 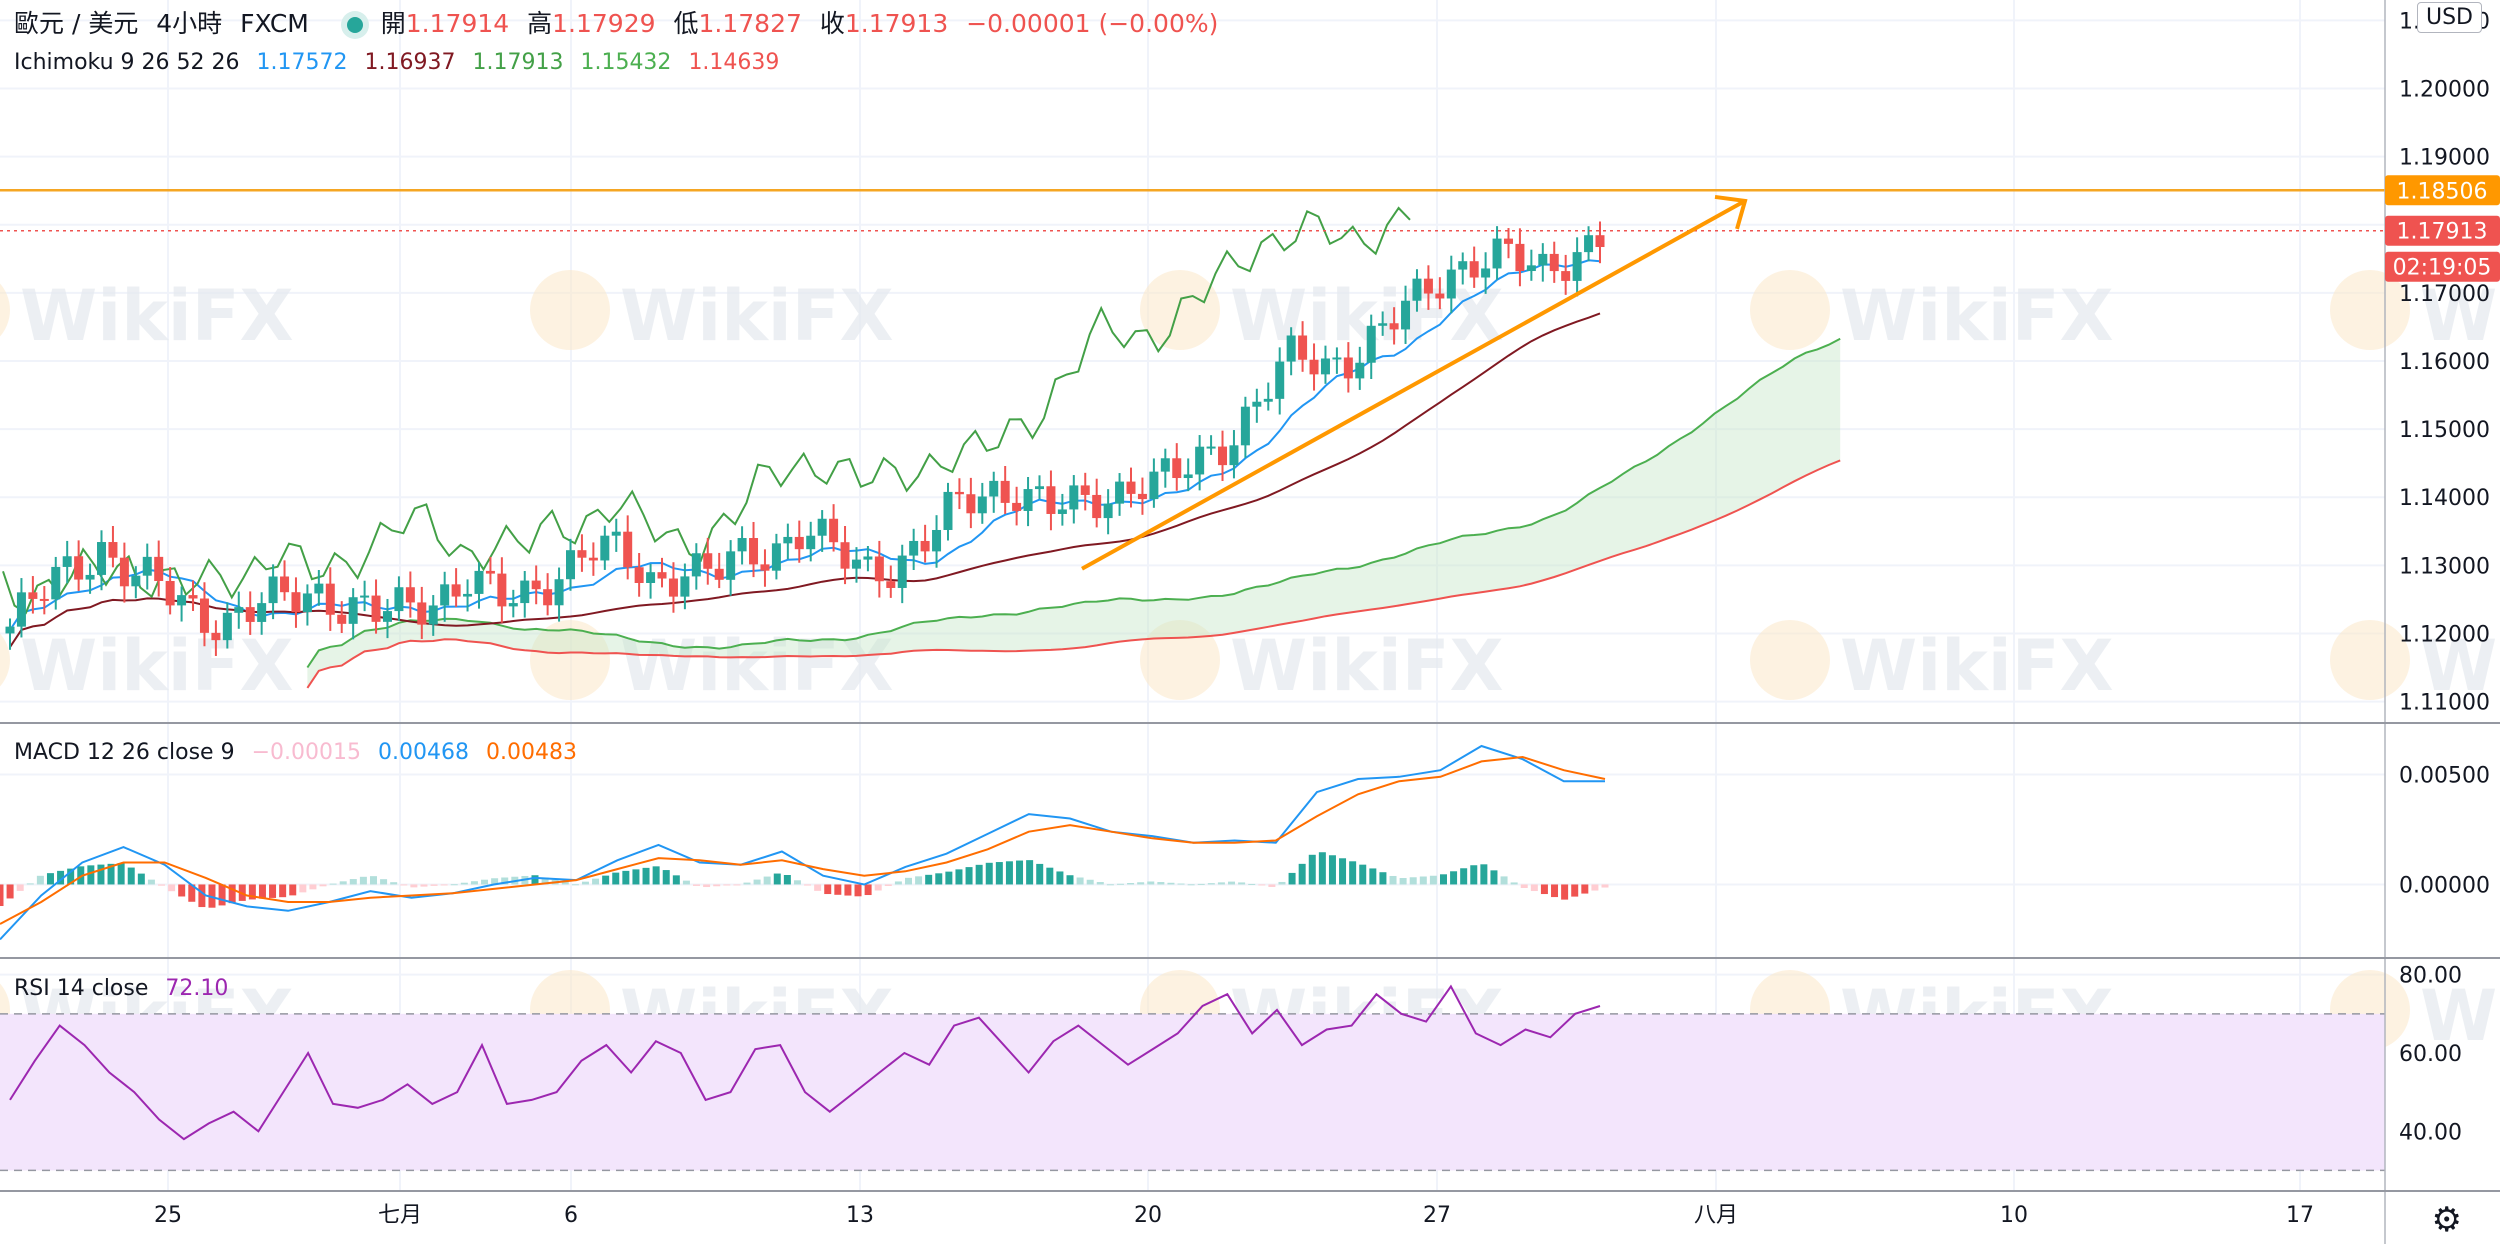 I want to click on price-tick-label: 1.16000, so click(x=2444, y=362).